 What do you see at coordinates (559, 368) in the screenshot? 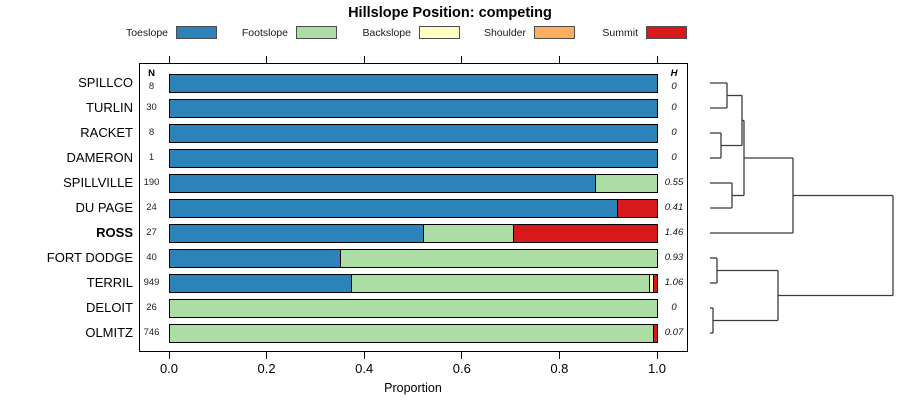
I see `x-axis-tick-label: 0.8` at bounding box center [559, 368].